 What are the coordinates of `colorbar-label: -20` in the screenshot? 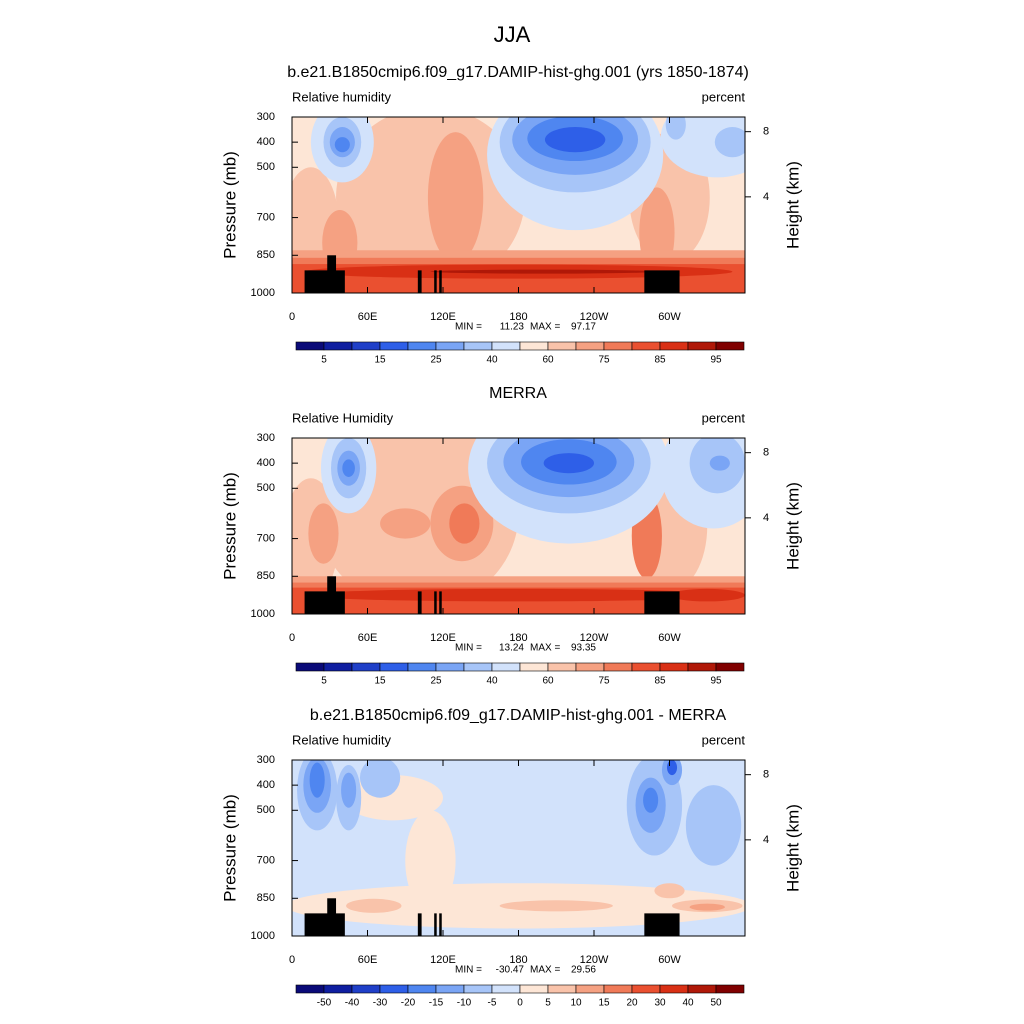 It's located at (408, 1003).